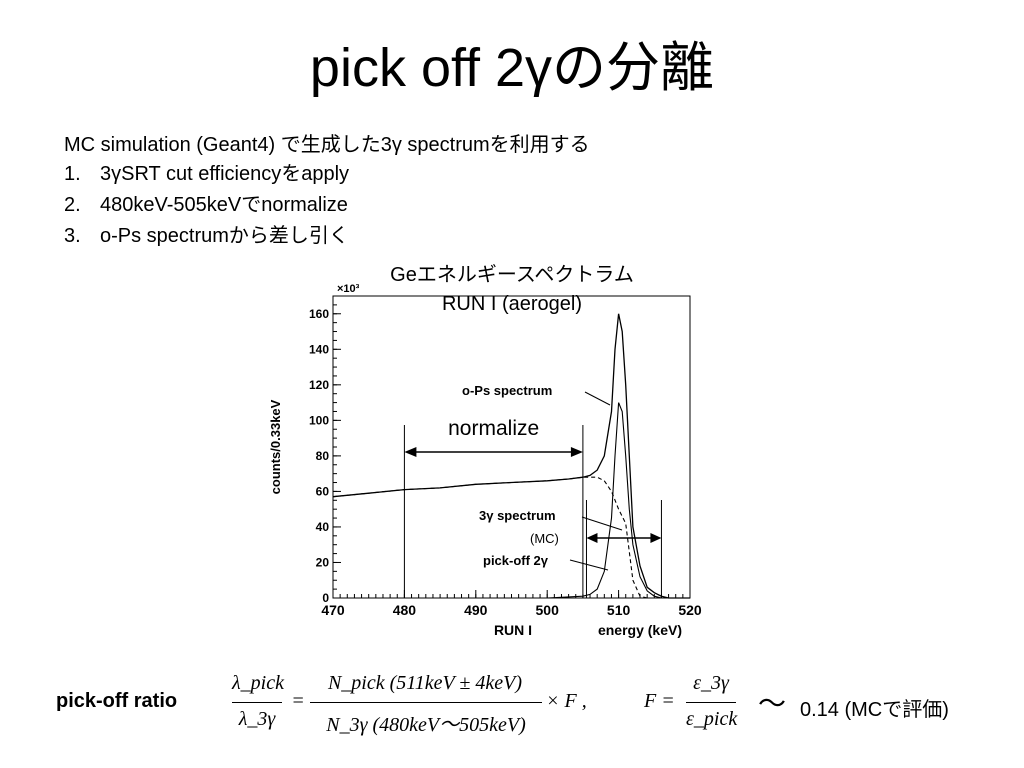 The height and width of the screenshot is (768, 1024). I want to click on normalize-label: normalize, so click(493, 428).